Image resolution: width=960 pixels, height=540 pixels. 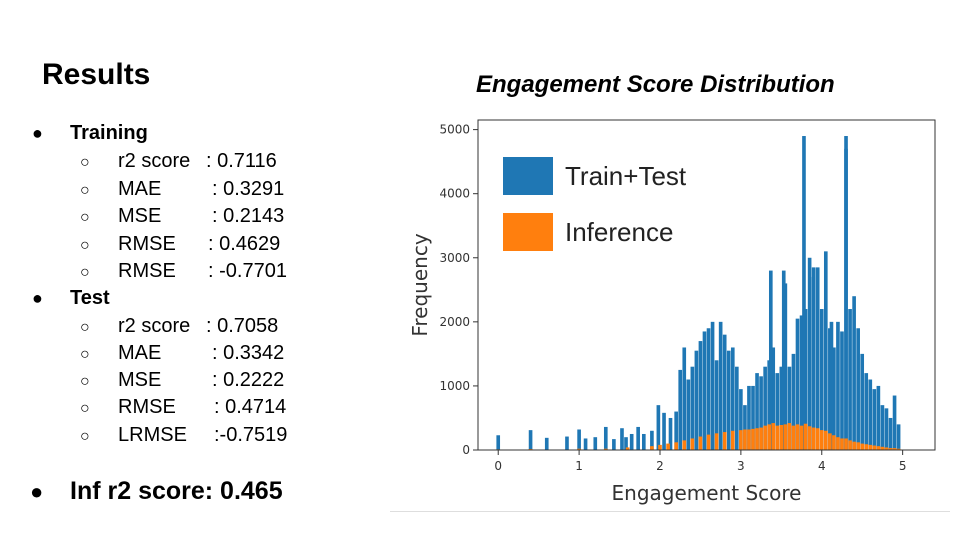 What do you see at coordinates (182, 353) in the screenshot?
I see `metric-item: ○ MAE: 0.3342` at bounding box center [182, 353].